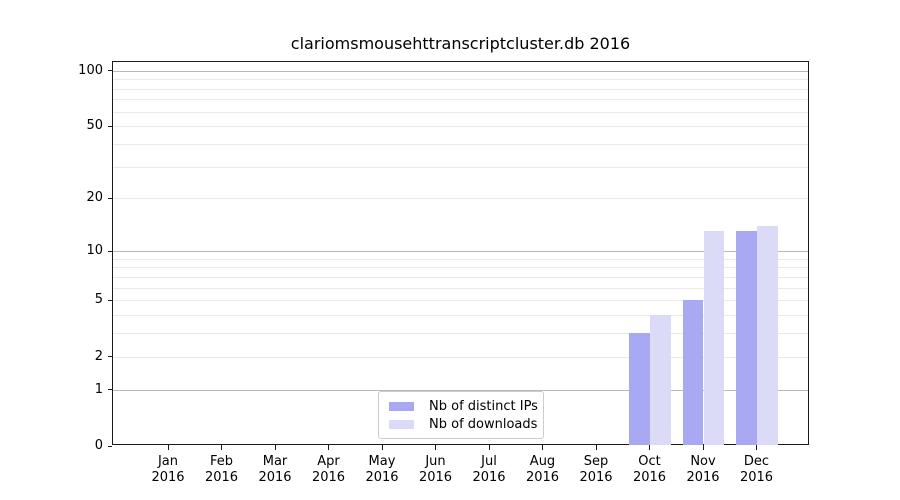 The height and width of the screenshot is (500, 900). I want to click on legend: Nb of distinct IPs Nb of downloads, so click(461, 415).